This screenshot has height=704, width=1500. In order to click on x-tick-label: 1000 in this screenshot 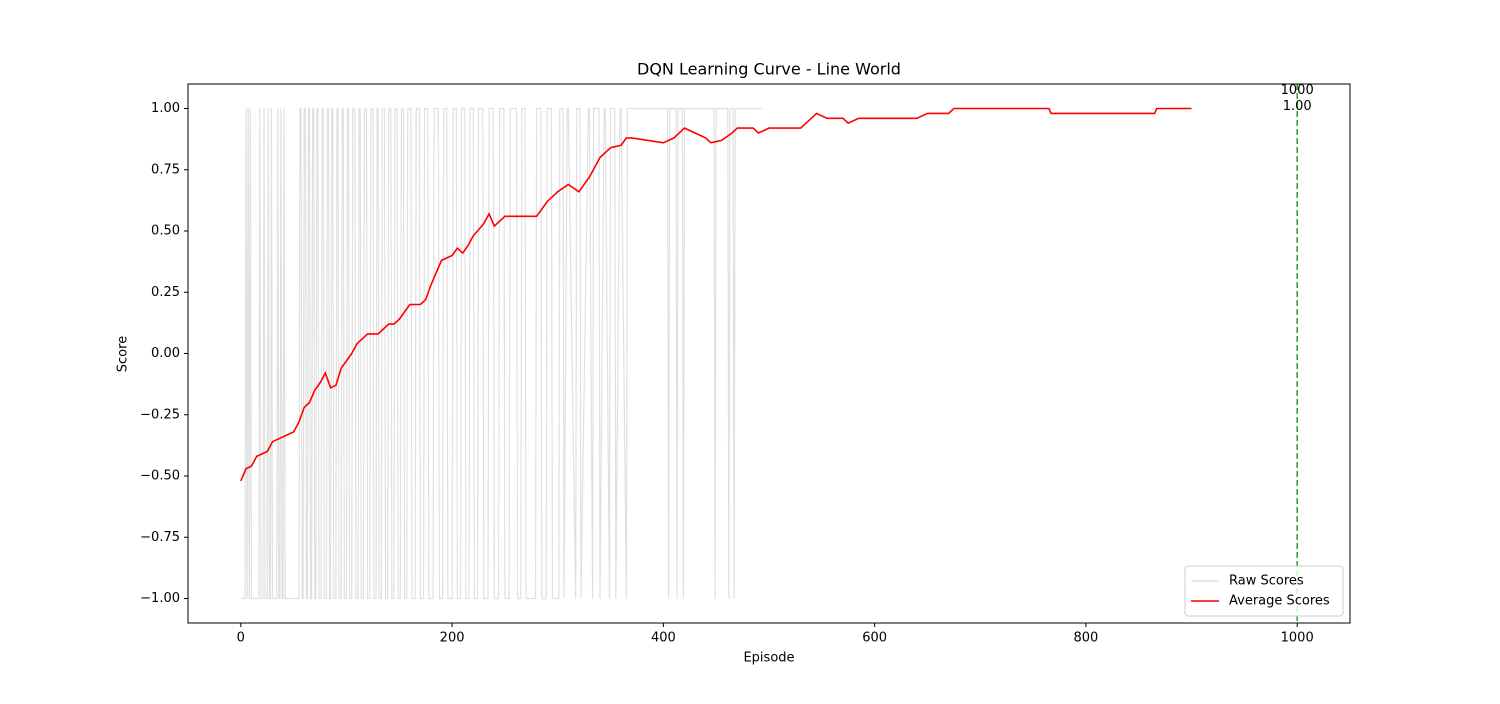, I will do `click(1297, 638)`.